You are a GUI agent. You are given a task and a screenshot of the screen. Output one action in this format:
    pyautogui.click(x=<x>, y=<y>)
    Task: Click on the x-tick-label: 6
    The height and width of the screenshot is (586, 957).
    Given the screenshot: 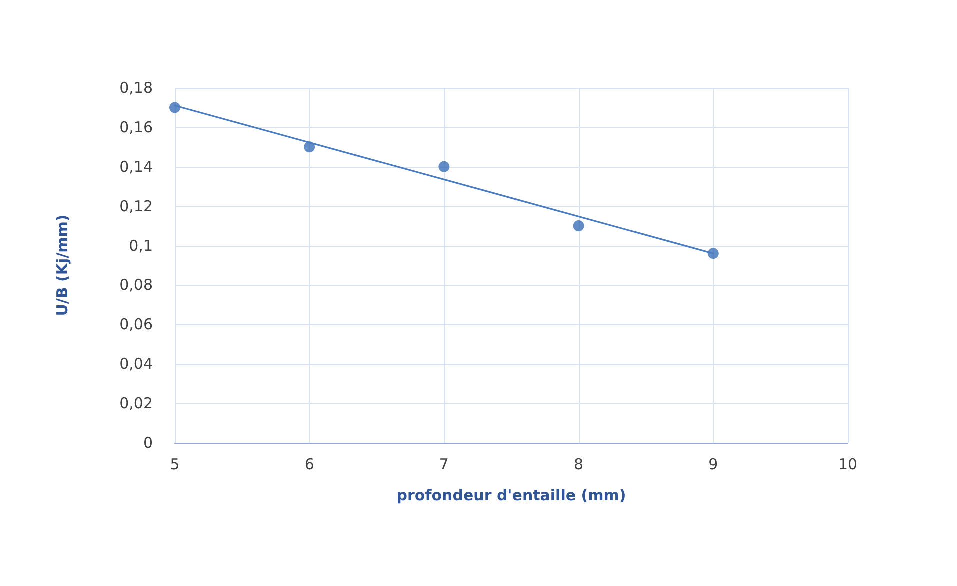 What is the action you would take?
    pyautogui.click(x=309, y=465)
    